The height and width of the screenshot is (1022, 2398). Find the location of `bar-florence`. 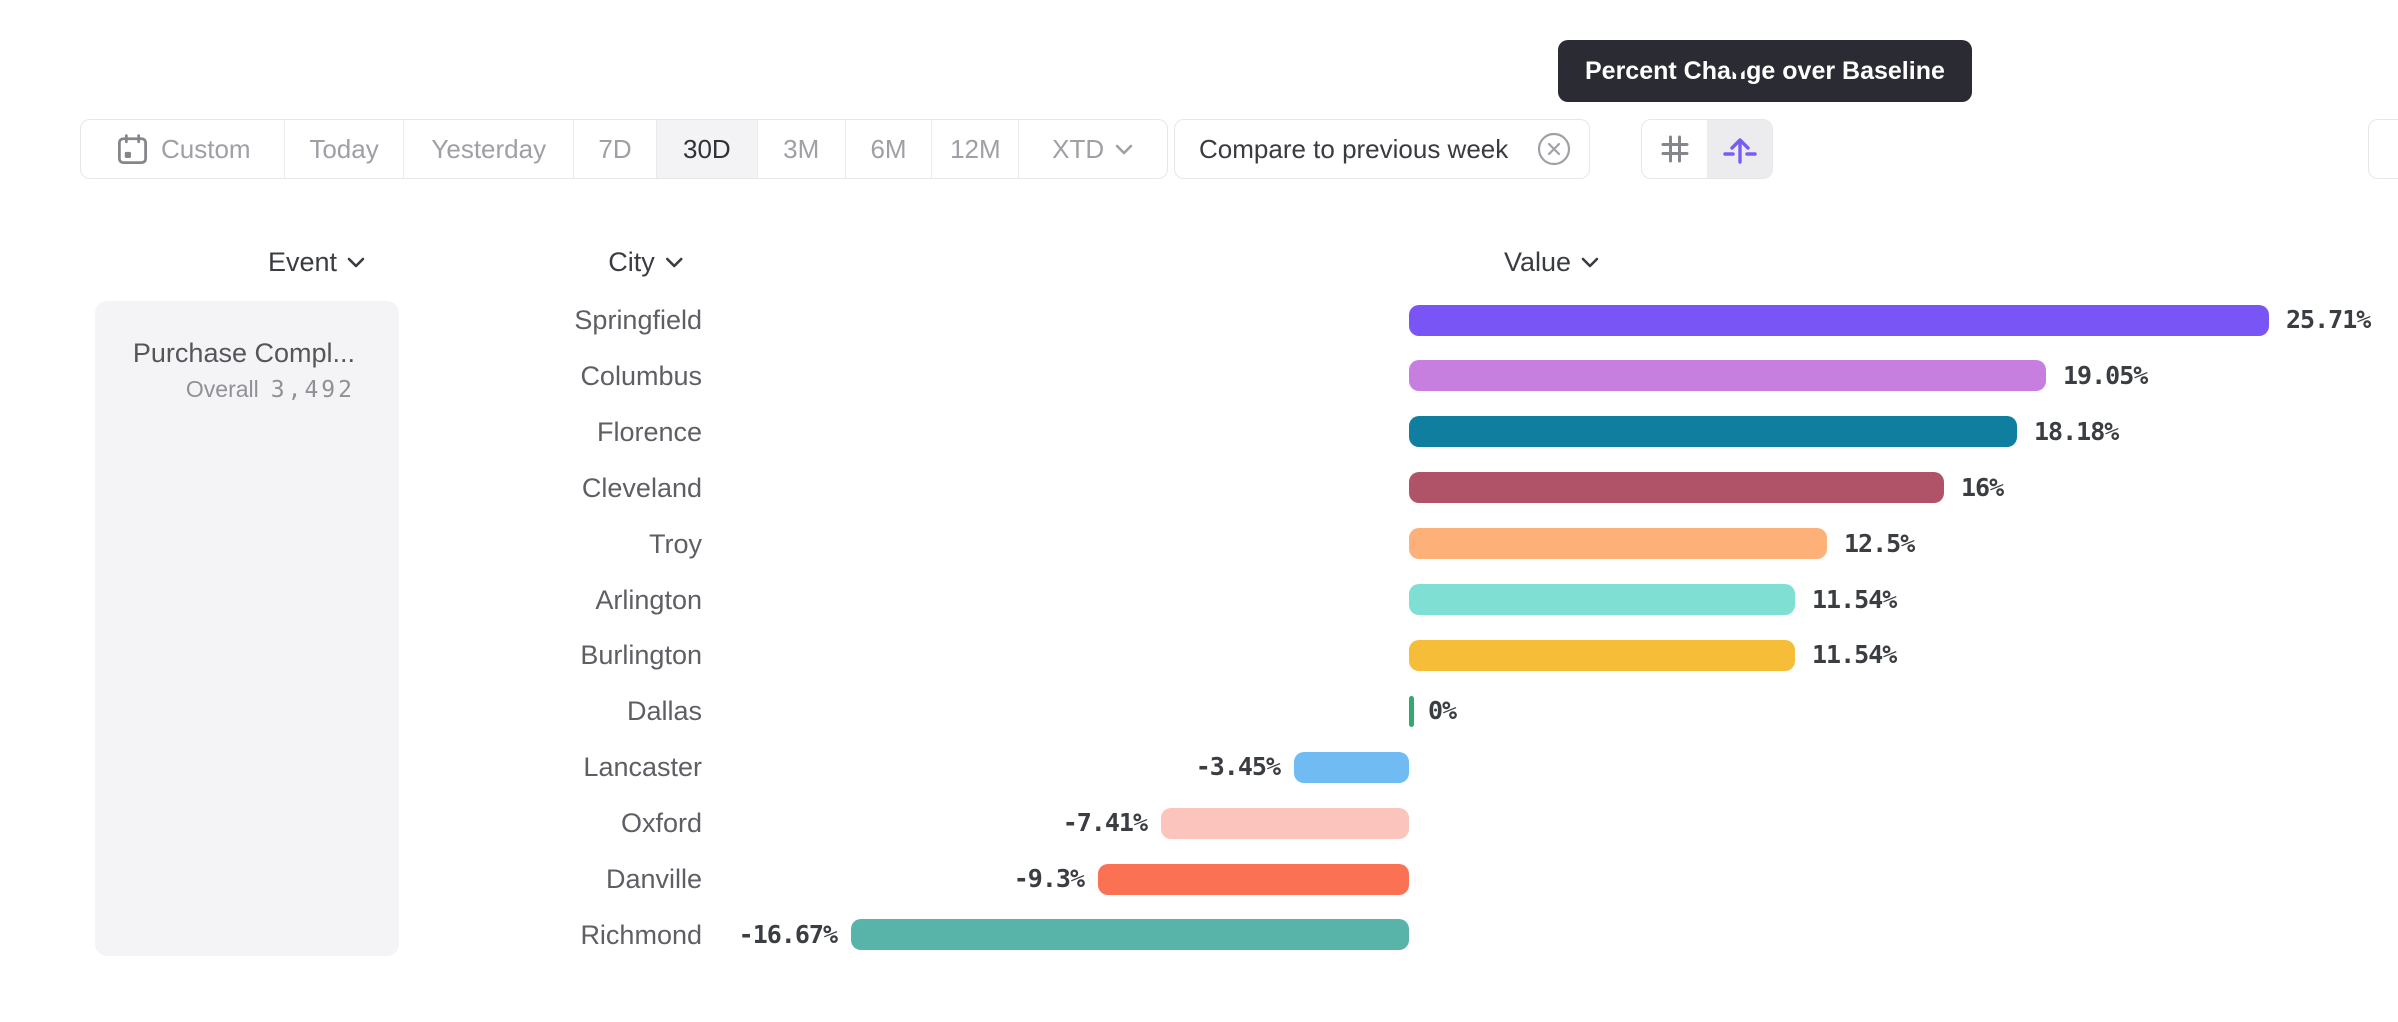

bar-florence is located at coordinates (1713, 432).